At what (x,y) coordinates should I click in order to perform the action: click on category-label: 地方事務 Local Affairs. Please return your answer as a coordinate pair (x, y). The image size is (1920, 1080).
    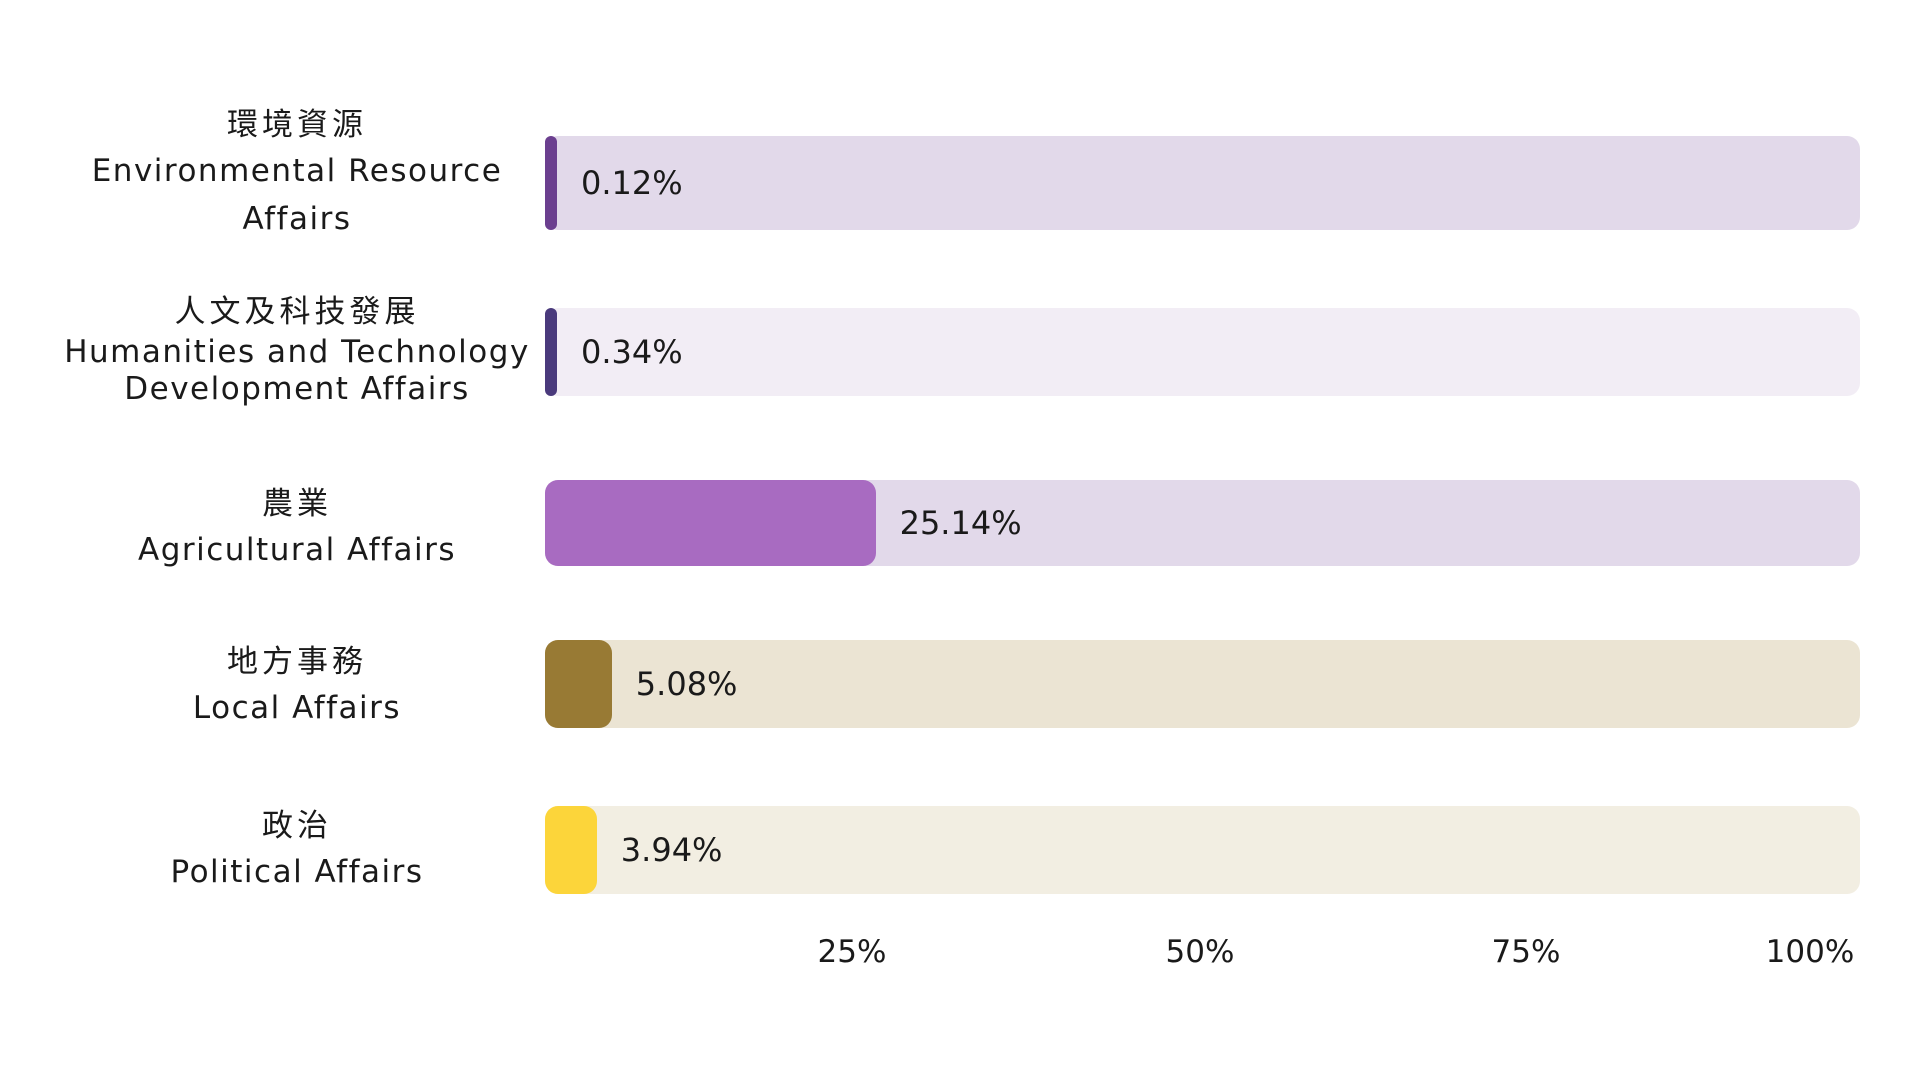
    Looking at the image, I should click on (297, 686).